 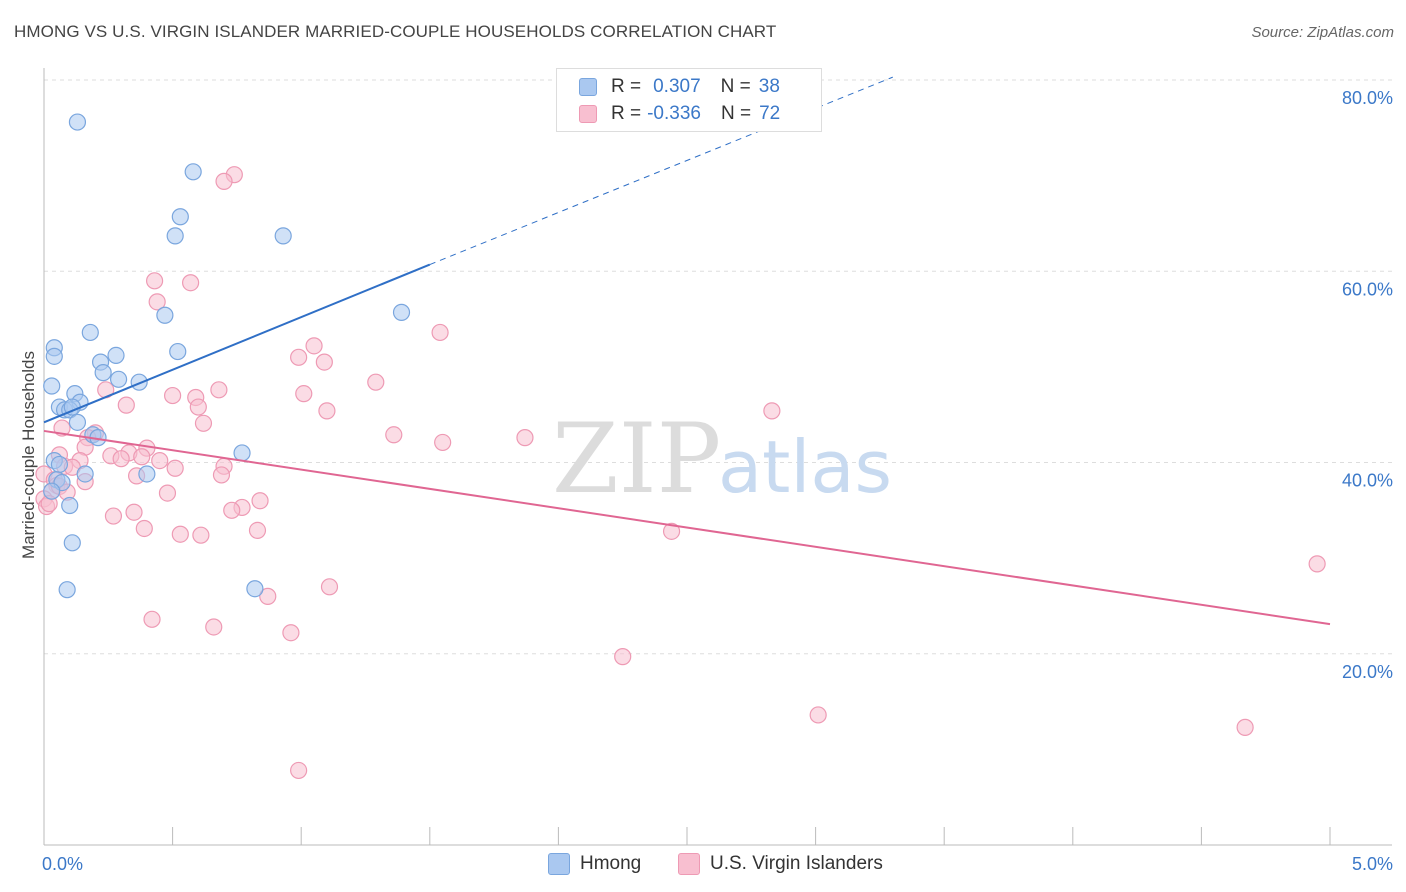 I want to click on legend-n-value: 72, so click(x=770, y=113).